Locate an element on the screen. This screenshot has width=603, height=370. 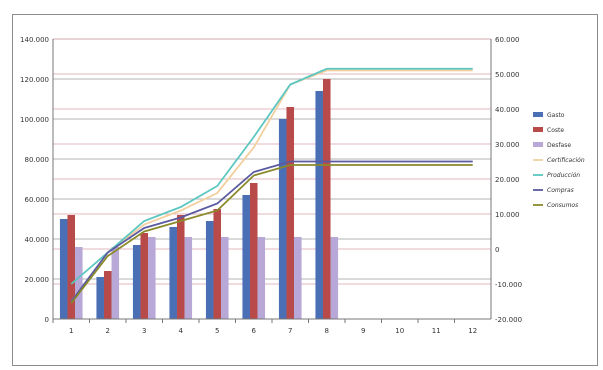
y-left-tick-label: 20.000 is located at coordinates (37, 280).